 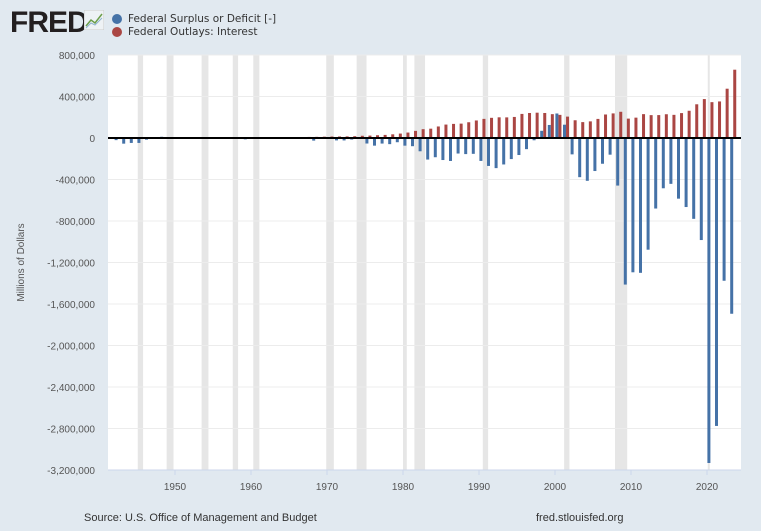 What do you see at coordinates (479, 487) in the screenshot?
I see `x-tick-label: 1990` at bounding box center [479, 487].